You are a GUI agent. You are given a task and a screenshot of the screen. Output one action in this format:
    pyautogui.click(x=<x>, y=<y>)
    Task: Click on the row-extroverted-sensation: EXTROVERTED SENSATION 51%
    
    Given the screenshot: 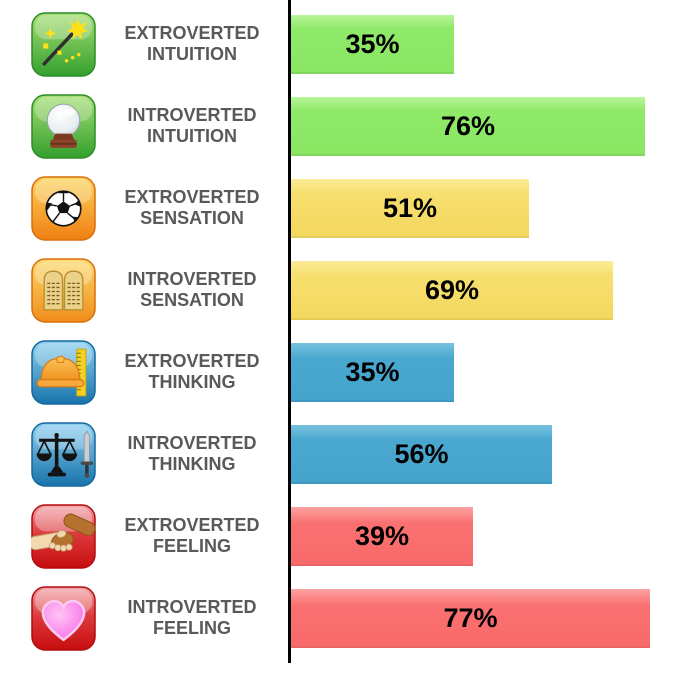 What is the action you would take?
    pyautogui.click(x=343, y=208)
    